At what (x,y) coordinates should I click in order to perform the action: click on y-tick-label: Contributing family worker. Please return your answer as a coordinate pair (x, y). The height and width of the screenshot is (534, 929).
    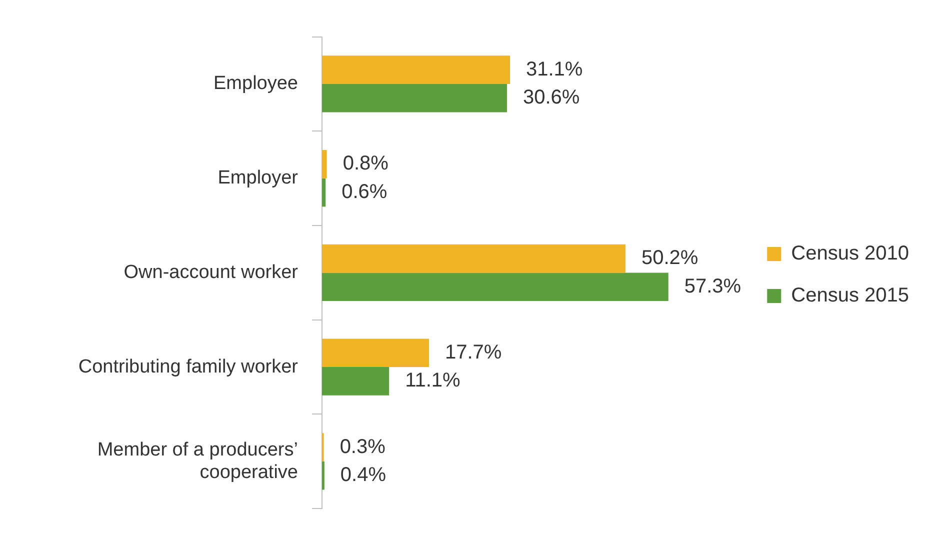
    Looking at the image, I should click on (188, 367).